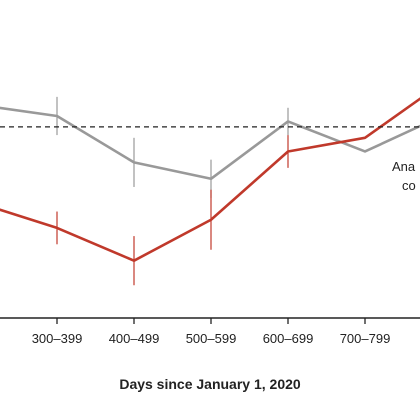 Image resolution: width=420 pixels, height=420 pixels. I want to click on x-tick-label-1: 300–399, so click(57, 338).